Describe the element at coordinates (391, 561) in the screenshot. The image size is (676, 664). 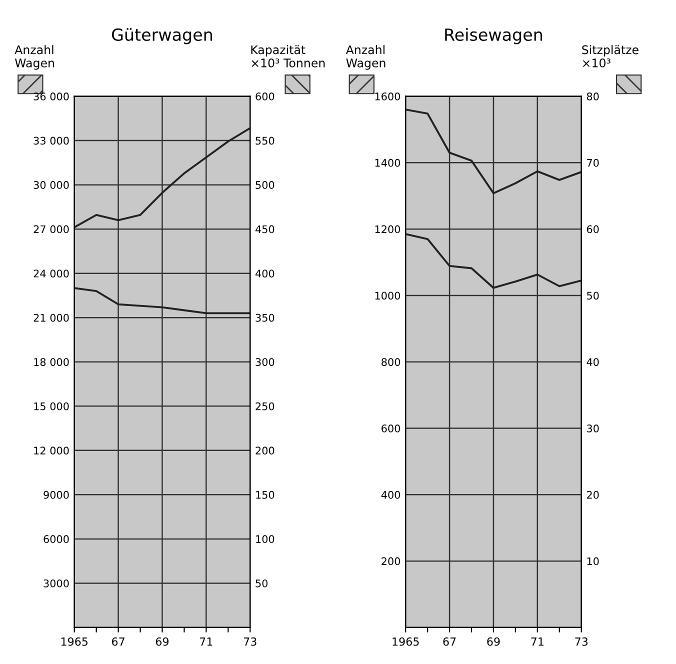
I see `y-tick-label: 200` at that location.